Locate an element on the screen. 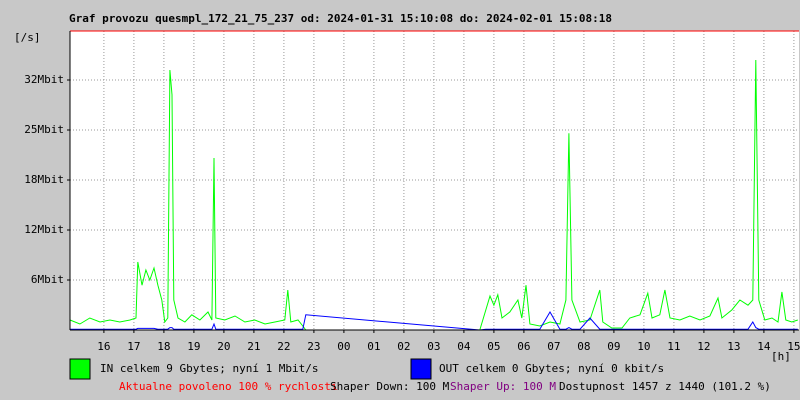  x-tick-label: 13 is located at coordinates (733, 346).